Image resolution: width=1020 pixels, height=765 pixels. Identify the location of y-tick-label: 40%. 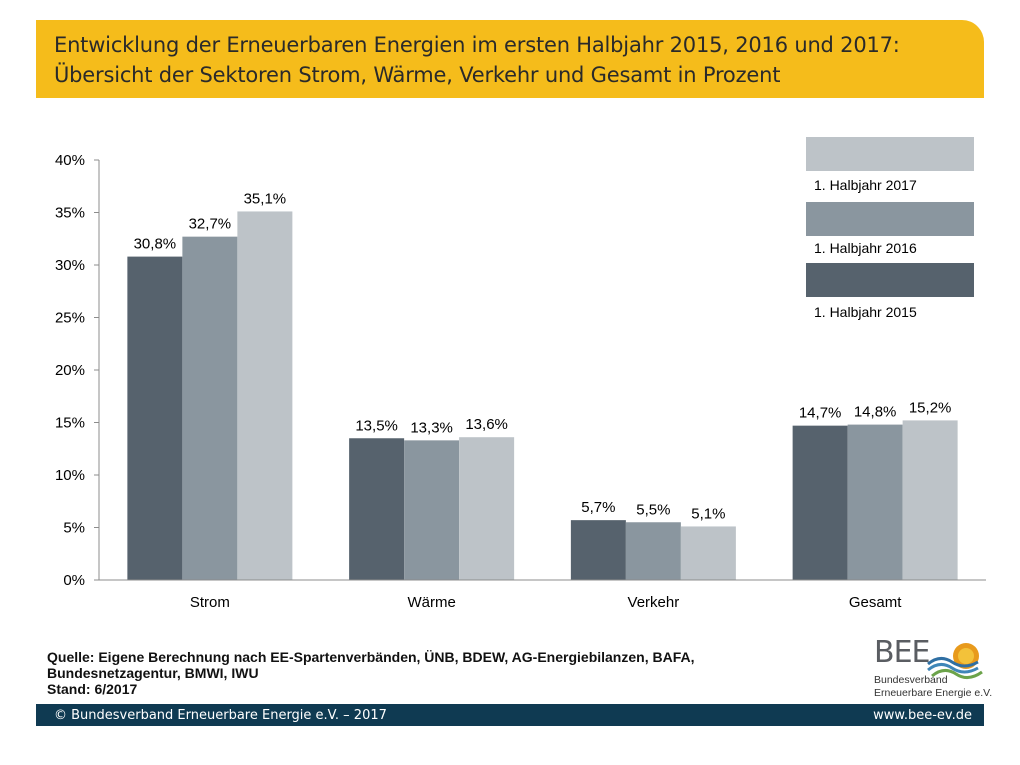
(70, 160).